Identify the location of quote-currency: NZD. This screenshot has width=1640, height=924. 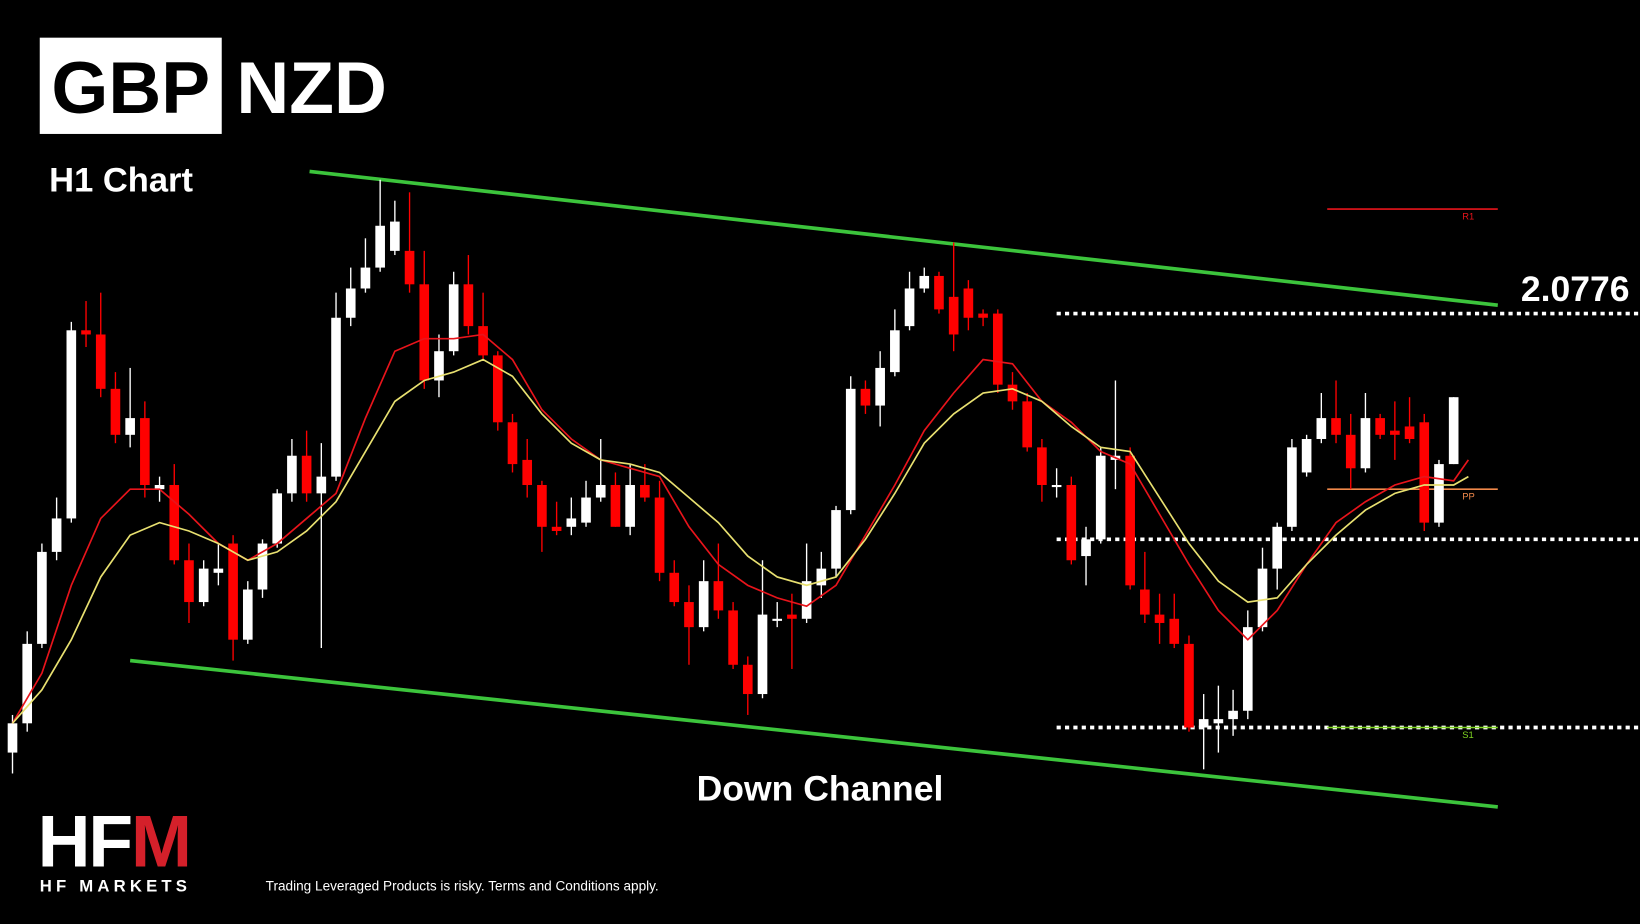
(311, 88).